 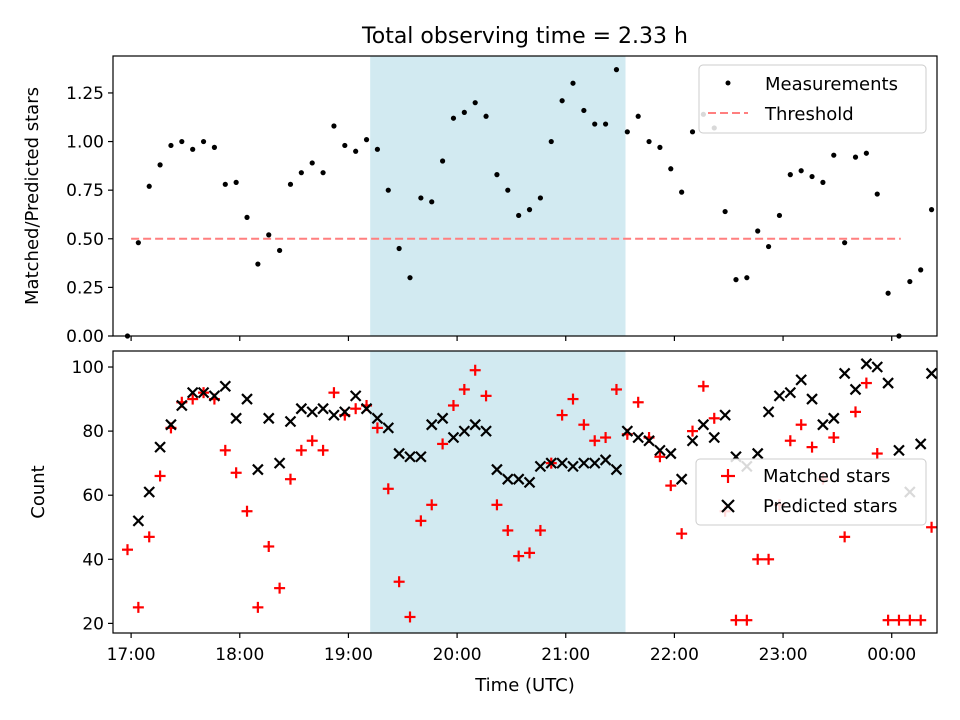 What do you see at coordinates (32, 196) in the screenshot?
I see `top-y-axis-label: Matched/Predicted stars` at bounding box center [32, 196].